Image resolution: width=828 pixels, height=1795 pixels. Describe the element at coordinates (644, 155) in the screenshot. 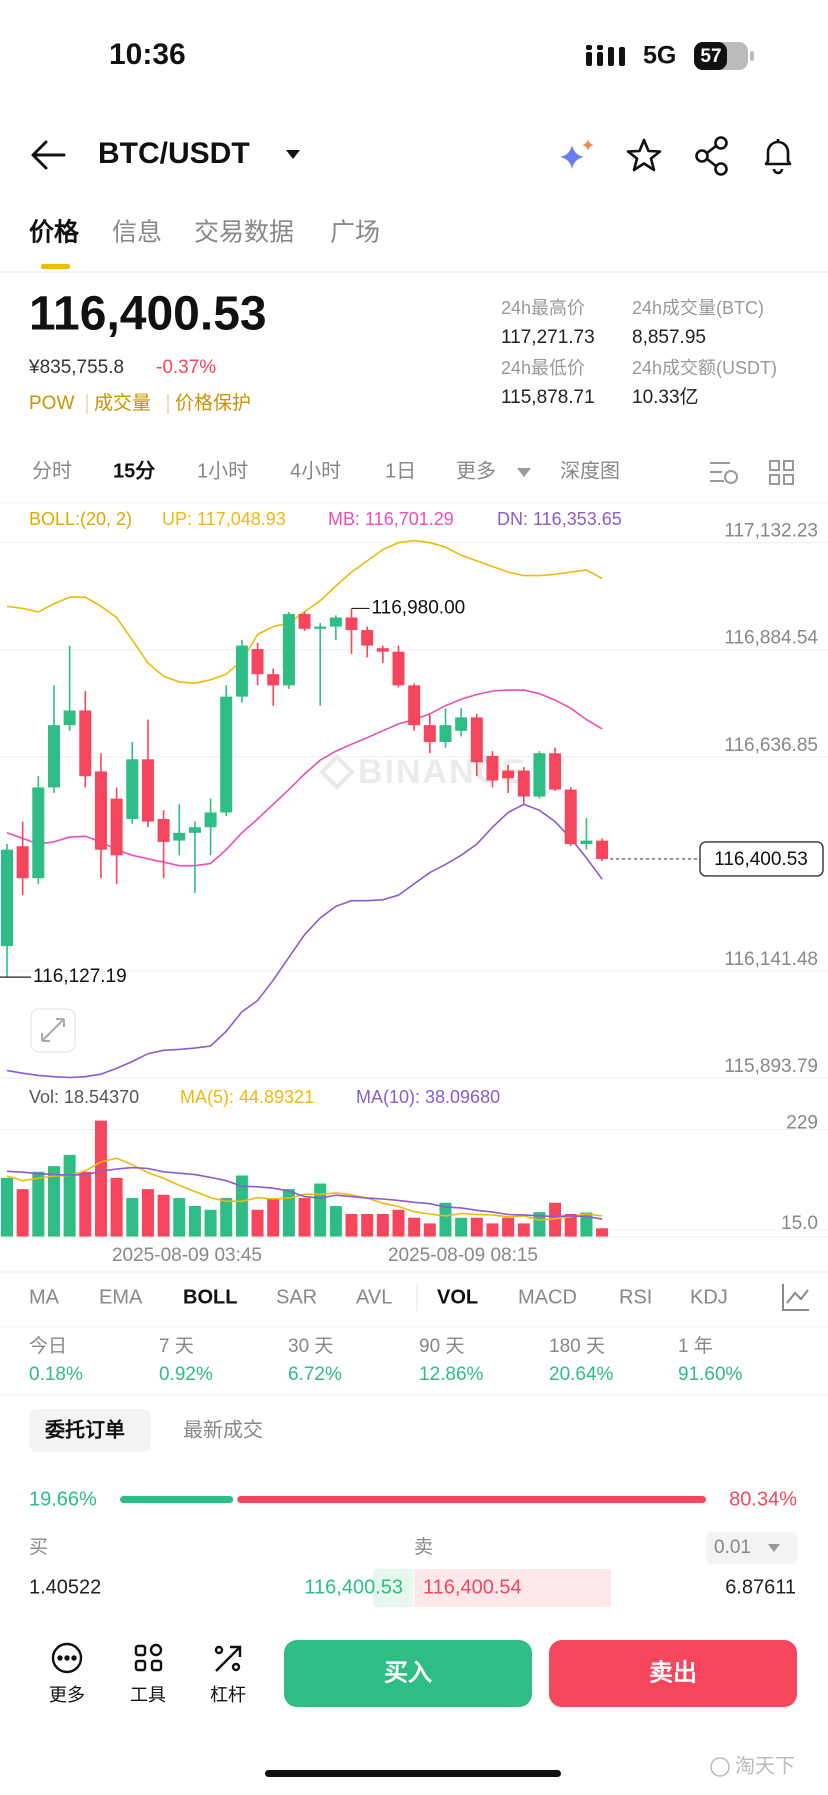

I see `favorite-button` at that location.